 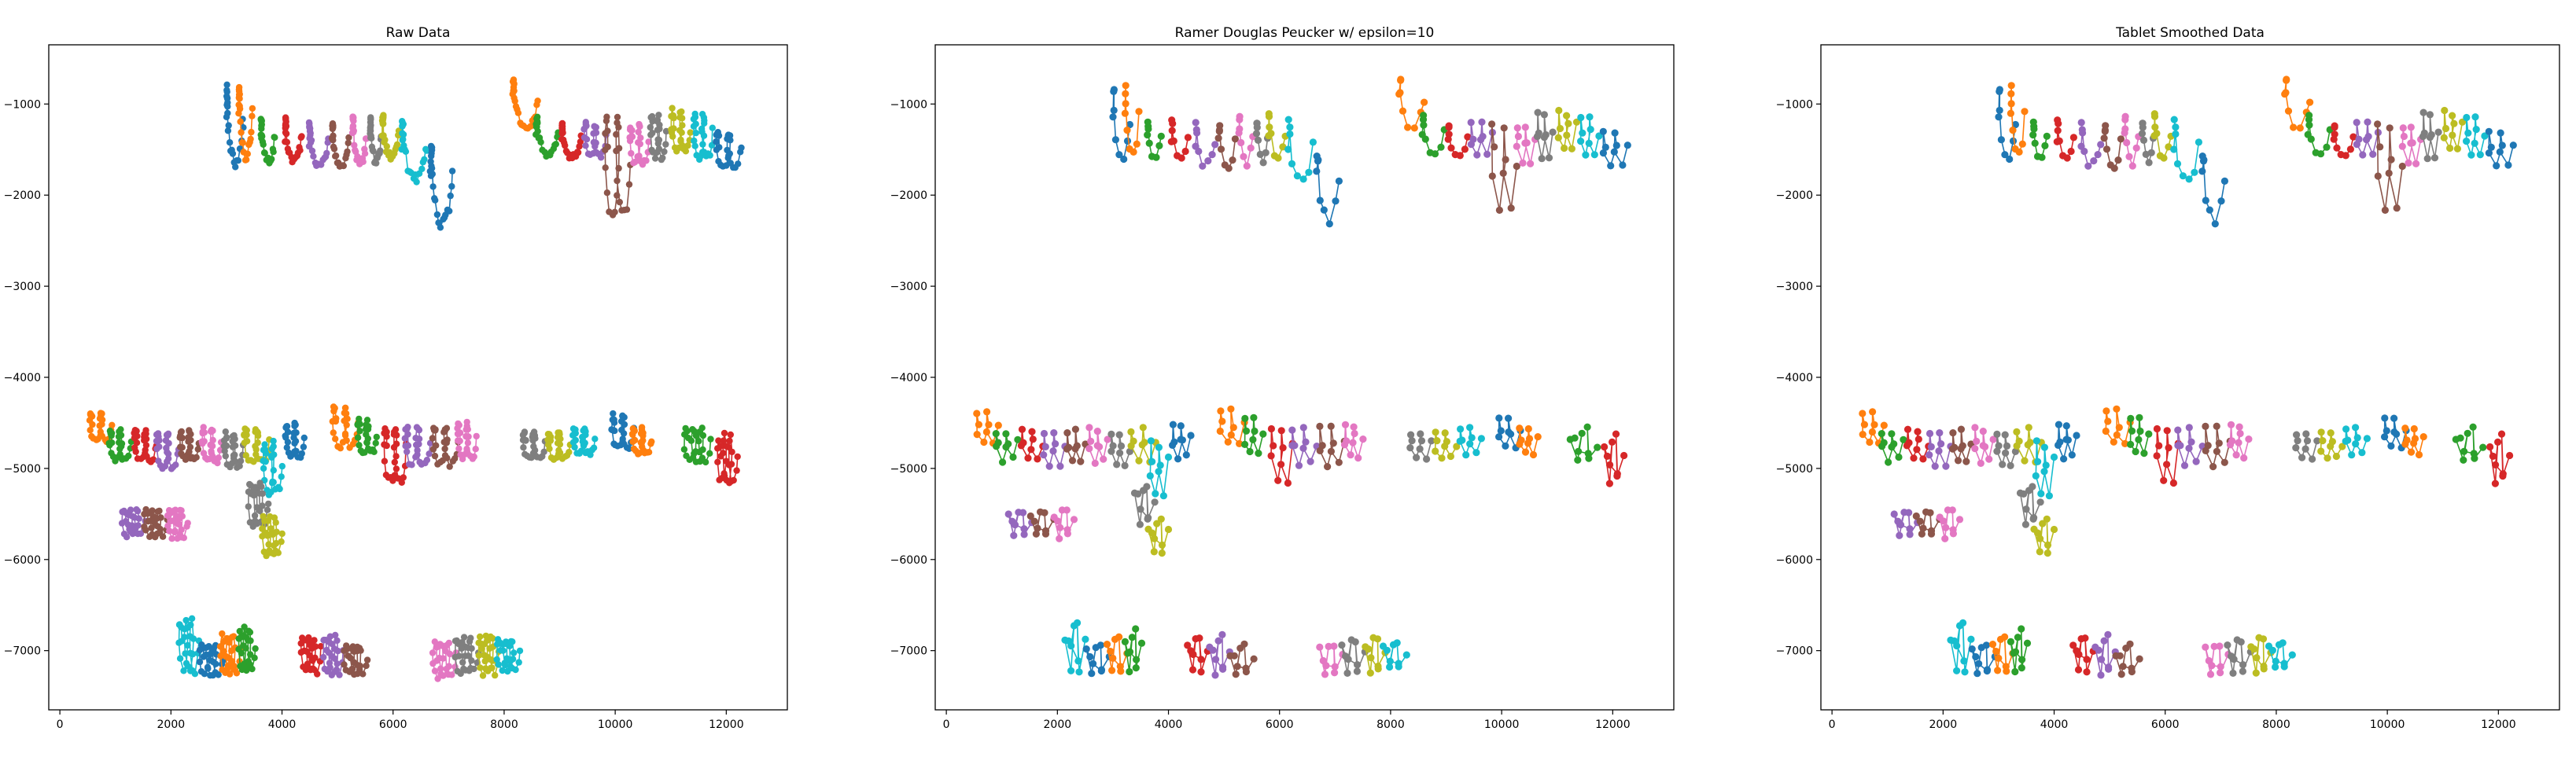 I want to click on x-tick-label: 6000, so click(x=1280, y=724).